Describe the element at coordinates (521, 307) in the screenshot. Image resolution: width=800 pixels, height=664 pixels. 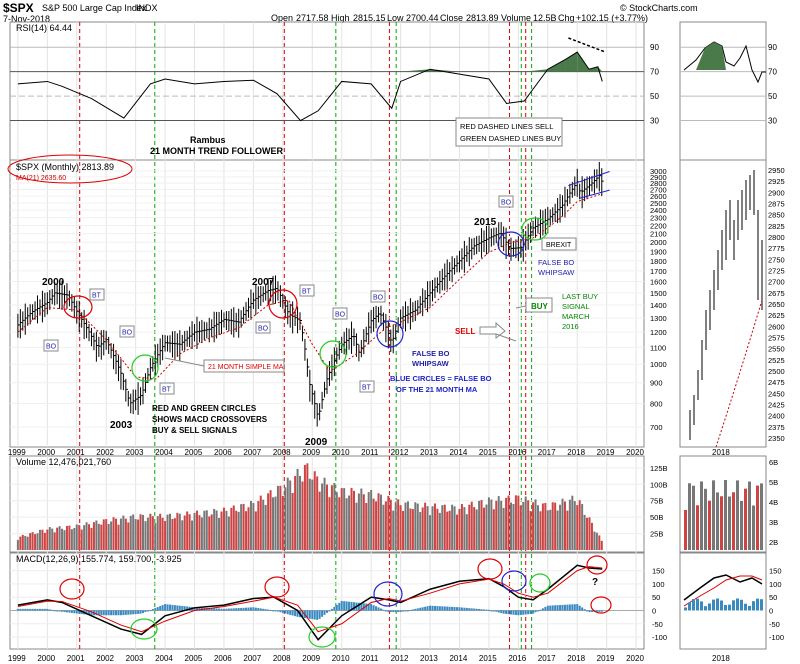
I see `buy-pointer` at that location.